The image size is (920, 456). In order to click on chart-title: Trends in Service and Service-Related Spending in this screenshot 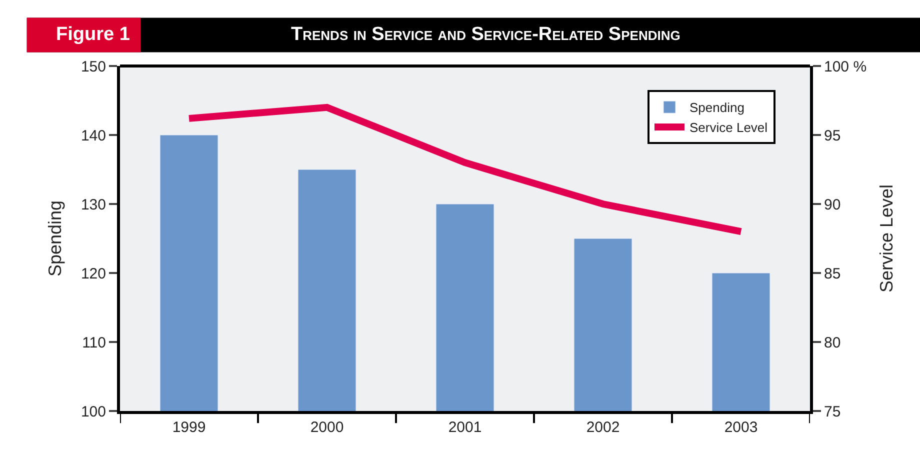, I will do `click(485, 34)`.